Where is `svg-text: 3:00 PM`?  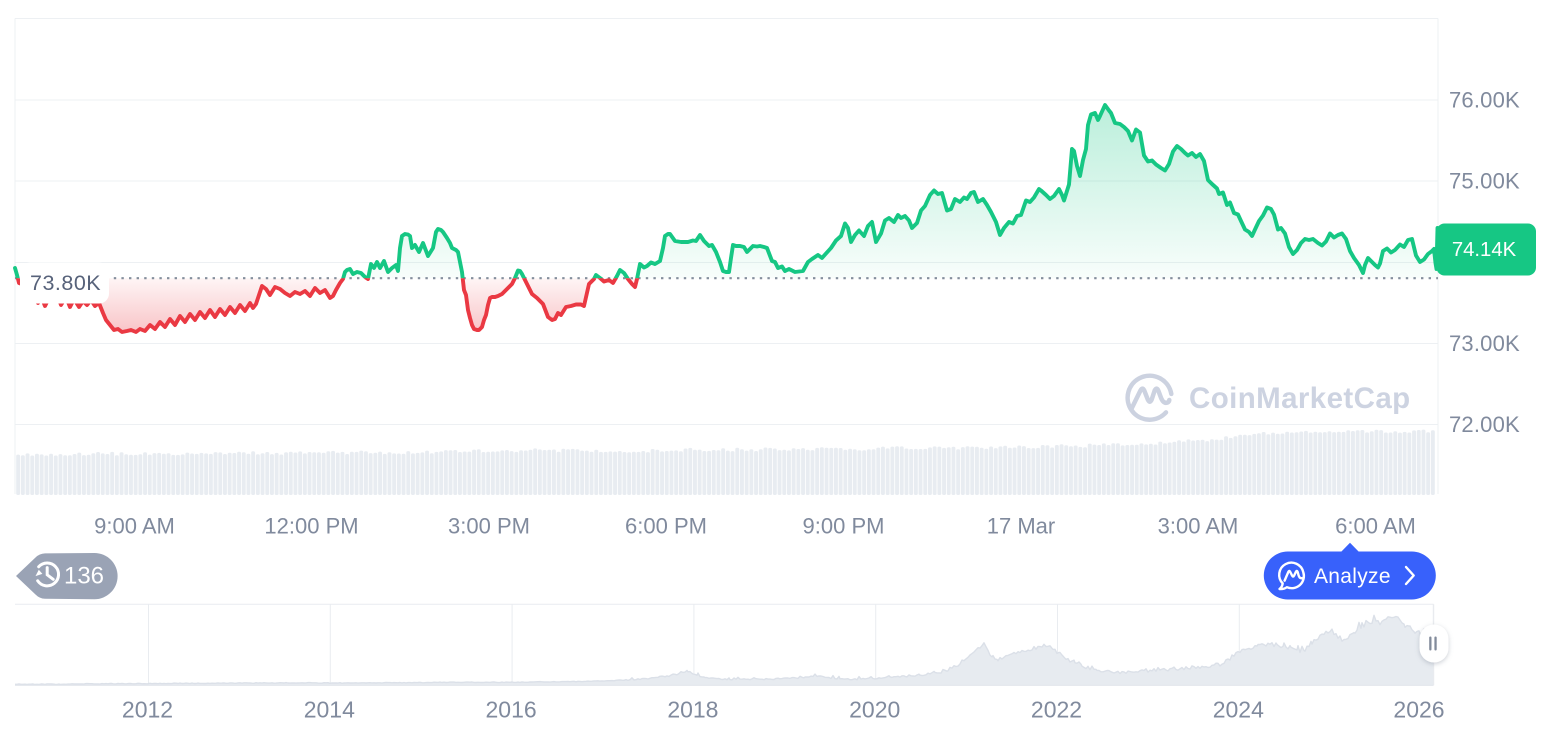
svg-text: 3:00 PM is located at coordinates (489, 525).